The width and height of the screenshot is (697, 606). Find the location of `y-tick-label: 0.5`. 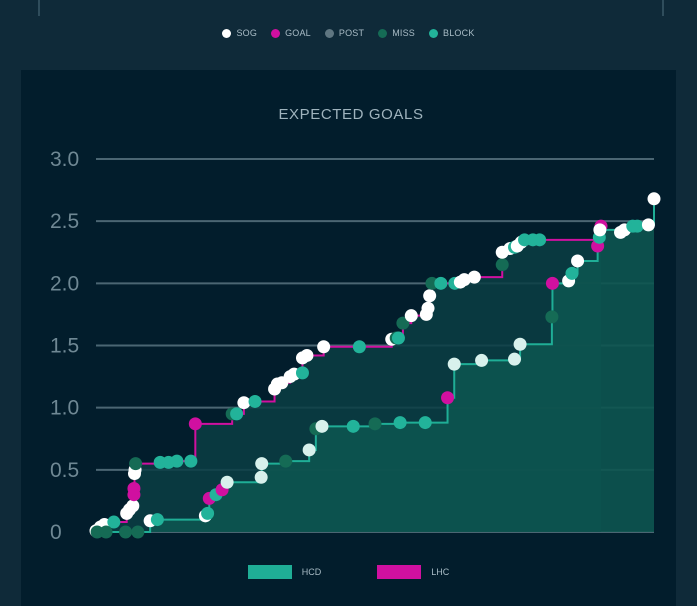

y-tick-label: 0.5 is located at coordinates (64, 470).